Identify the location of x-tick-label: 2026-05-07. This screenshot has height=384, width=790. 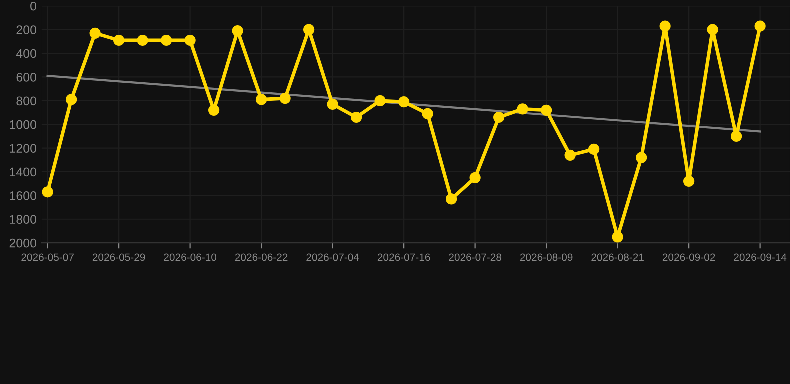
(48, 258).